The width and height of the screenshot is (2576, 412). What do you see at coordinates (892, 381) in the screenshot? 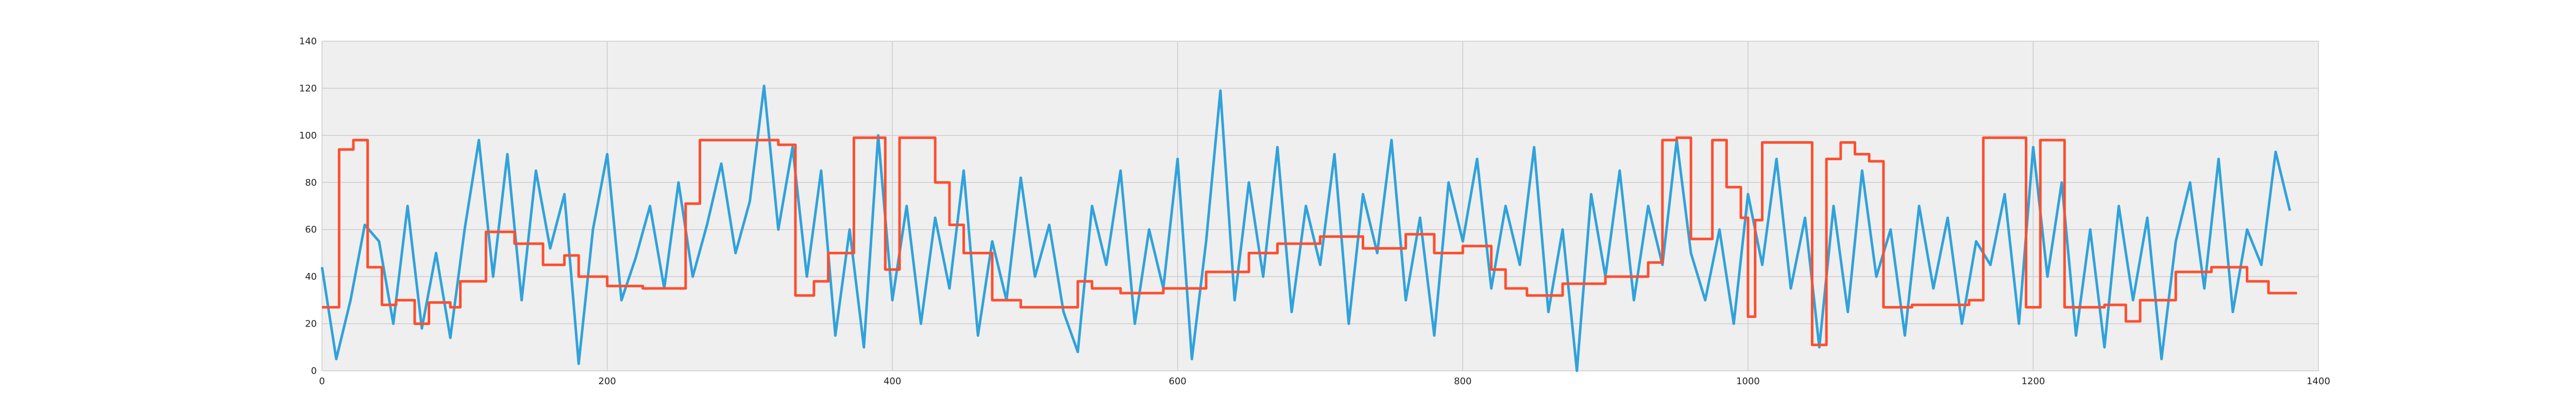
I see `x-tick-label: 400` at bounding box center [892, 381].